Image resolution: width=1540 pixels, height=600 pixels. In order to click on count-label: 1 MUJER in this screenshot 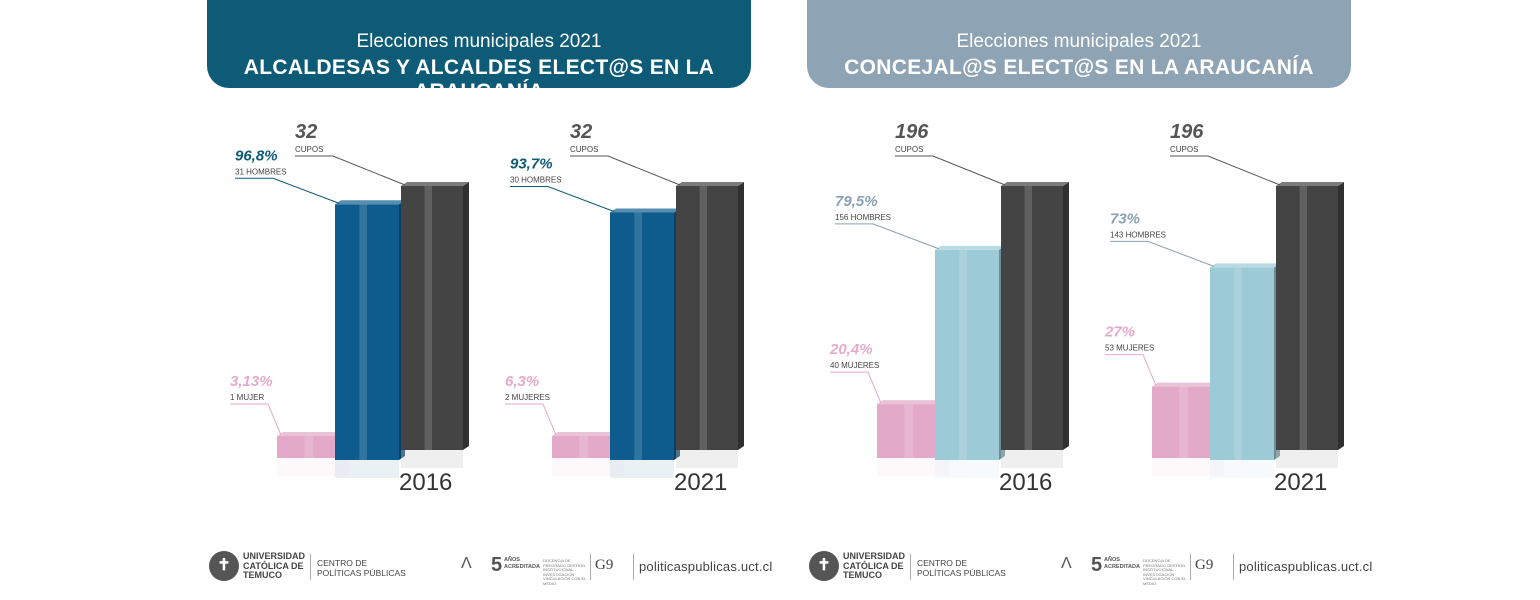, I will do `click(247, 397)`.